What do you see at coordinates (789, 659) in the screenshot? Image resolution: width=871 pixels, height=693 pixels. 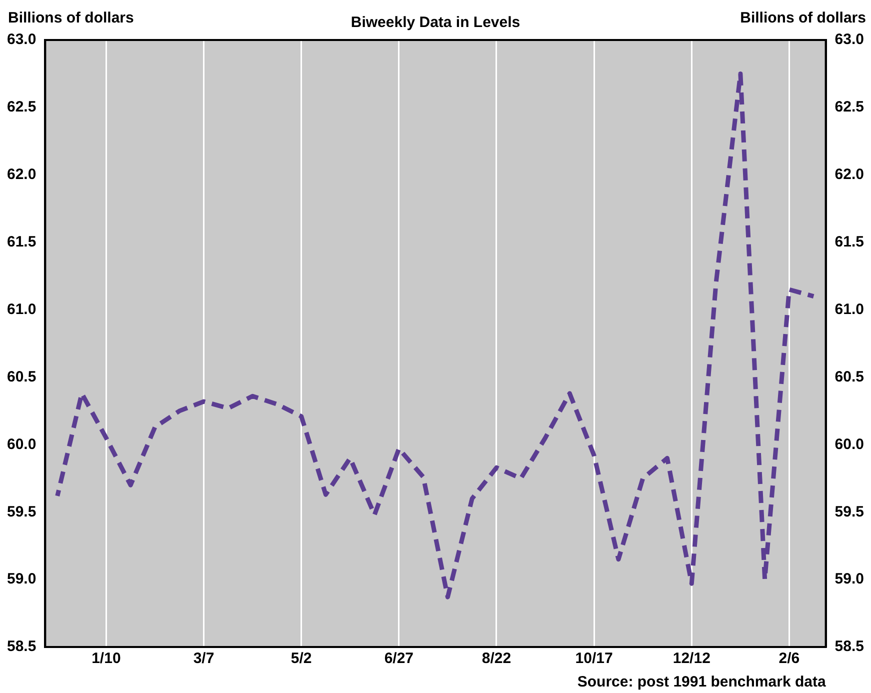 I see `x-tick-label: 2/6` at bounding box center [789, 659].